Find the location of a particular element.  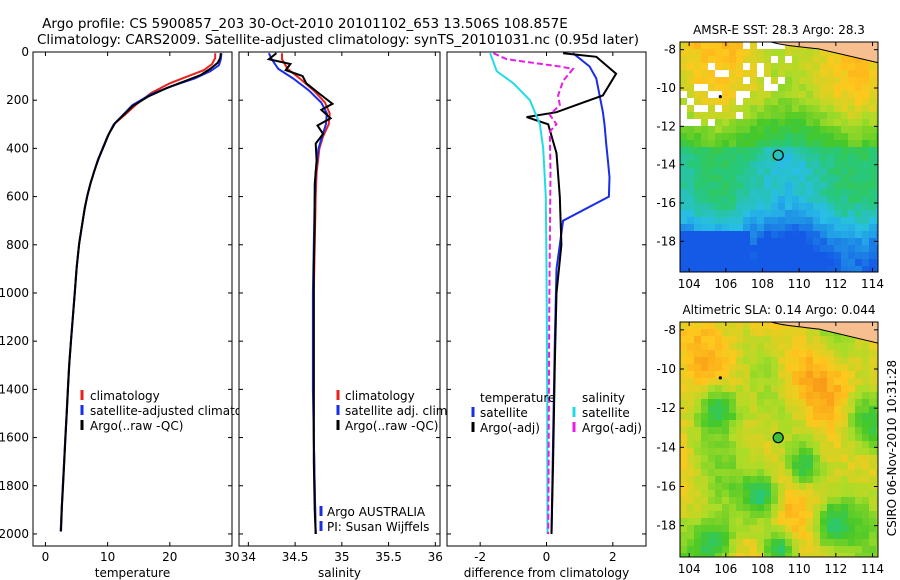

map-x-tick-label: 108 is located at coordinates (762, 284).